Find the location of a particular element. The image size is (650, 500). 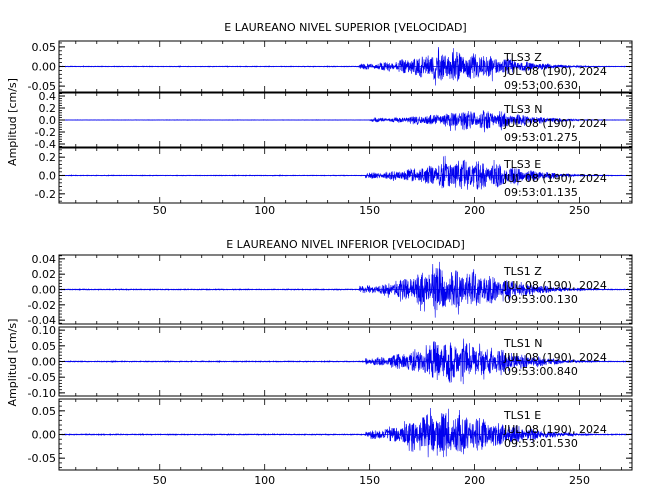

y-tick-label: -0.10 is located at coordinates (42, 393).